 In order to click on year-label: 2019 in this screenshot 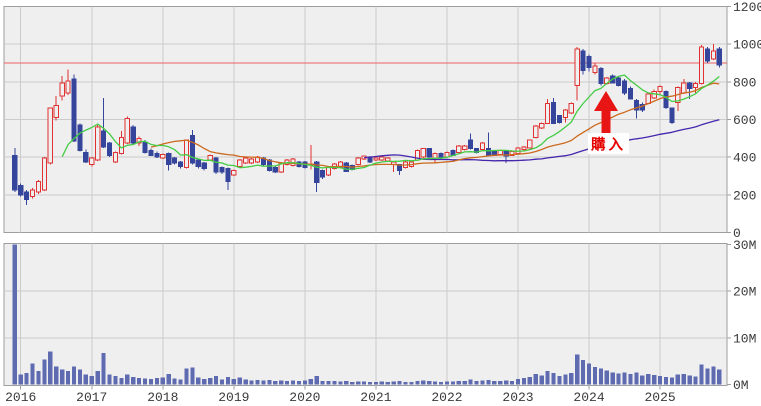, I will do `click(233, 397)`.